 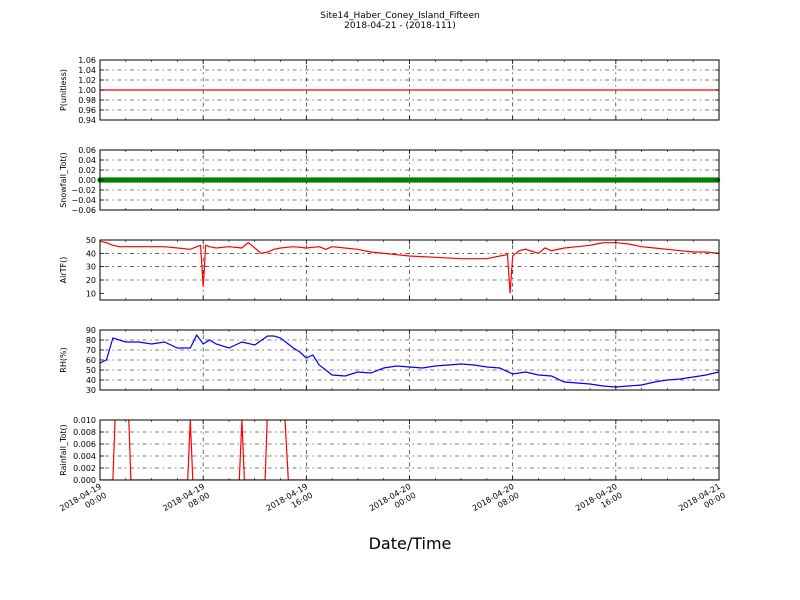 What do you see at coordinates (91, 293) in the screenshot?
I see `y-tick-label: 10` at bounding box center [91, 293].